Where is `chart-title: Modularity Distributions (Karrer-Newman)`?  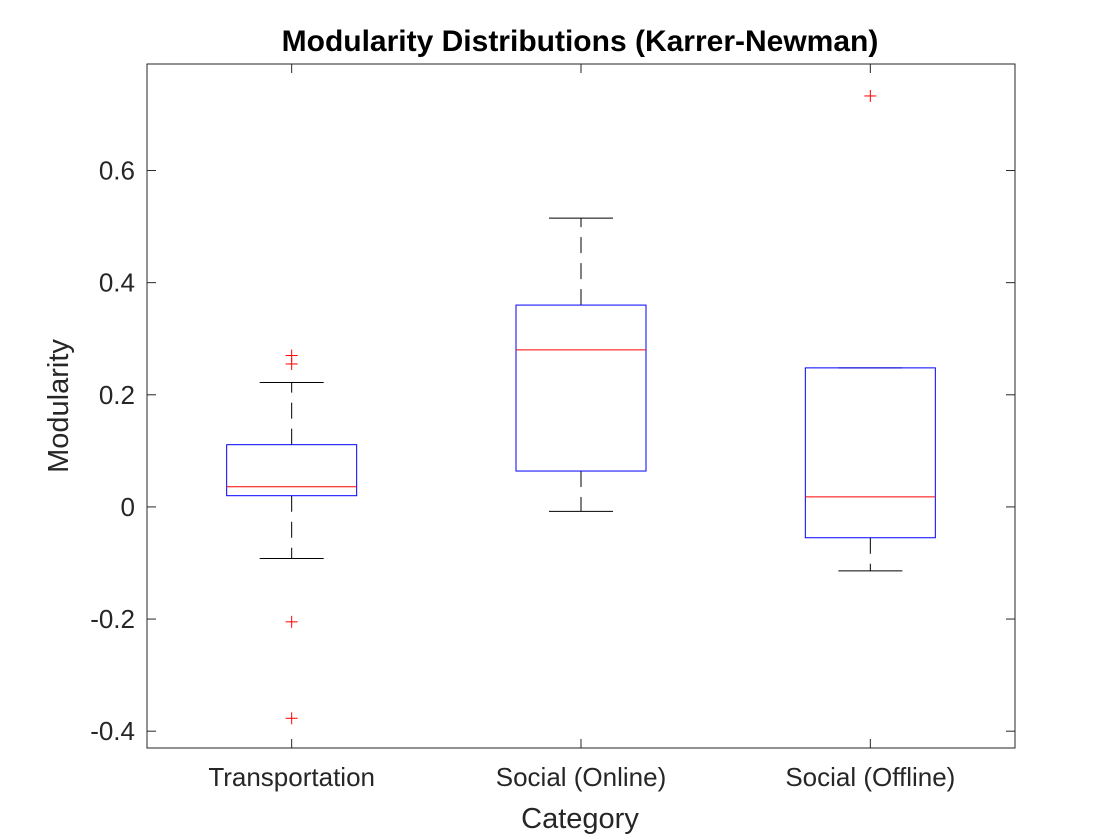
chart-title: Modularity Distributions (Karrer-Newman) is located at coordinates (580, 41).